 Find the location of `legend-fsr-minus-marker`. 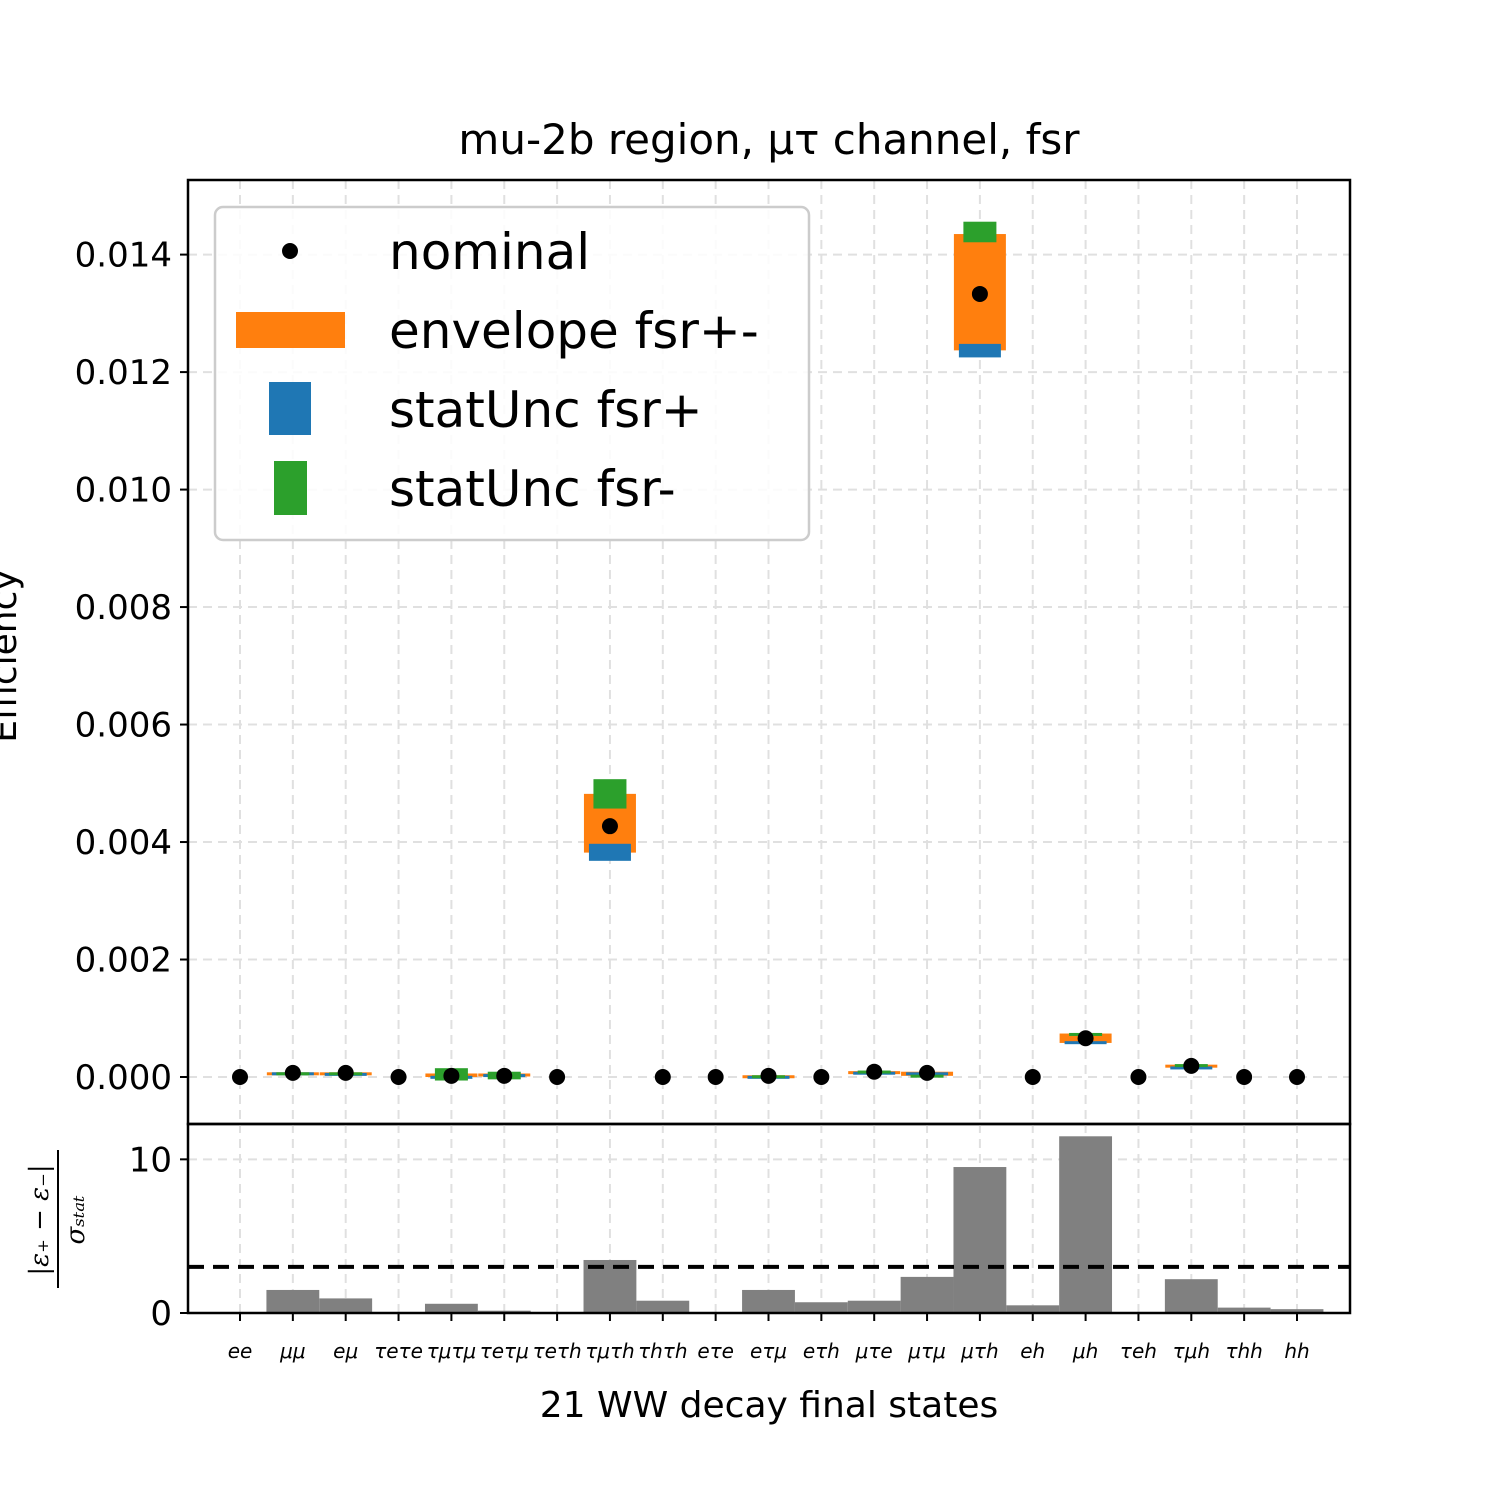

legend-fsr-minus-marker is located at coordinates (290, 488).